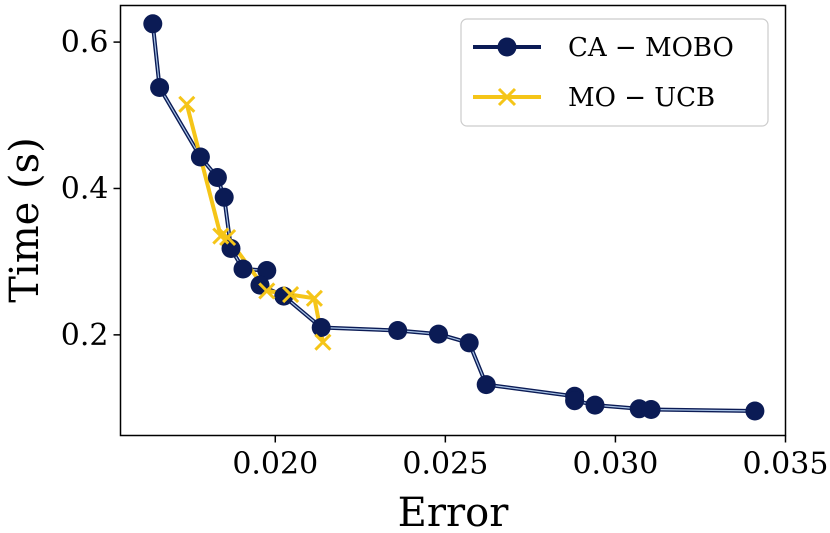 The image size is (830, 533). What do you see at coordinates (641, 98) in the screenshot?
I see `legend-mo-ucb-label: MO − UCB` at bounding box center [641, 98].